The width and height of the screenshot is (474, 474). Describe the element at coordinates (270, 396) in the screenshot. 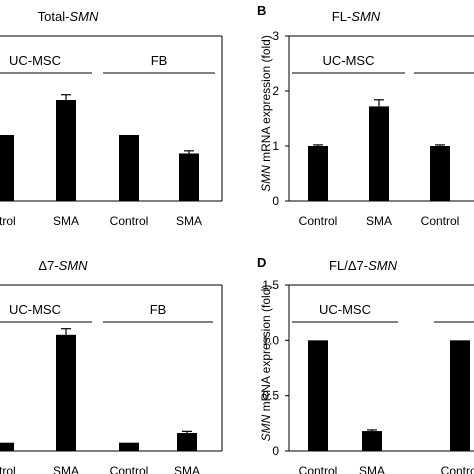

I see `y-tick-label: 0.5` at that location.